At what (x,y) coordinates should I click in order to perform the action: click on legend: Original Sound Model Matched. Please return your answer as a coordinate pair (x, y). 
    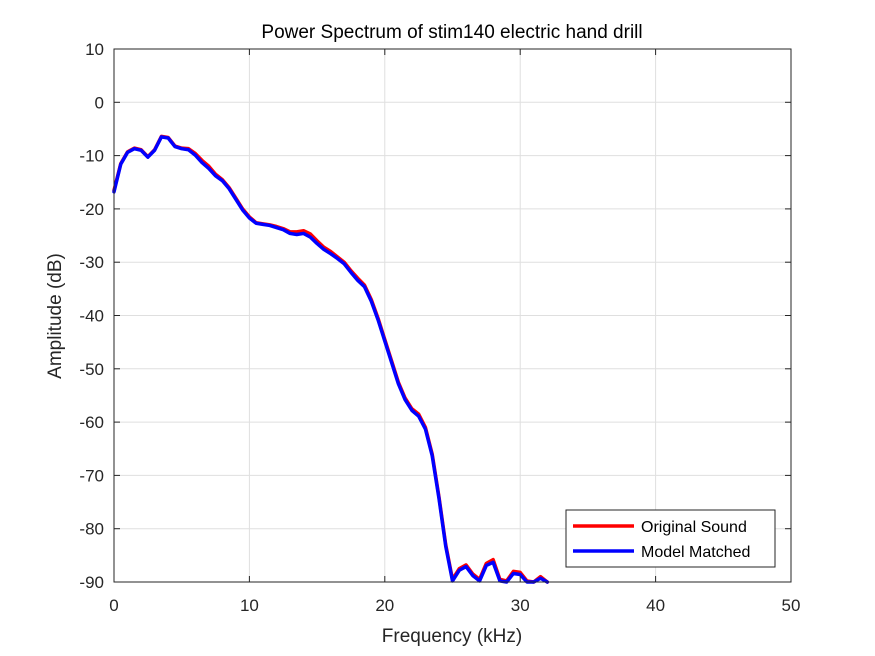
    Looking at the image, I should click on (670, 538).